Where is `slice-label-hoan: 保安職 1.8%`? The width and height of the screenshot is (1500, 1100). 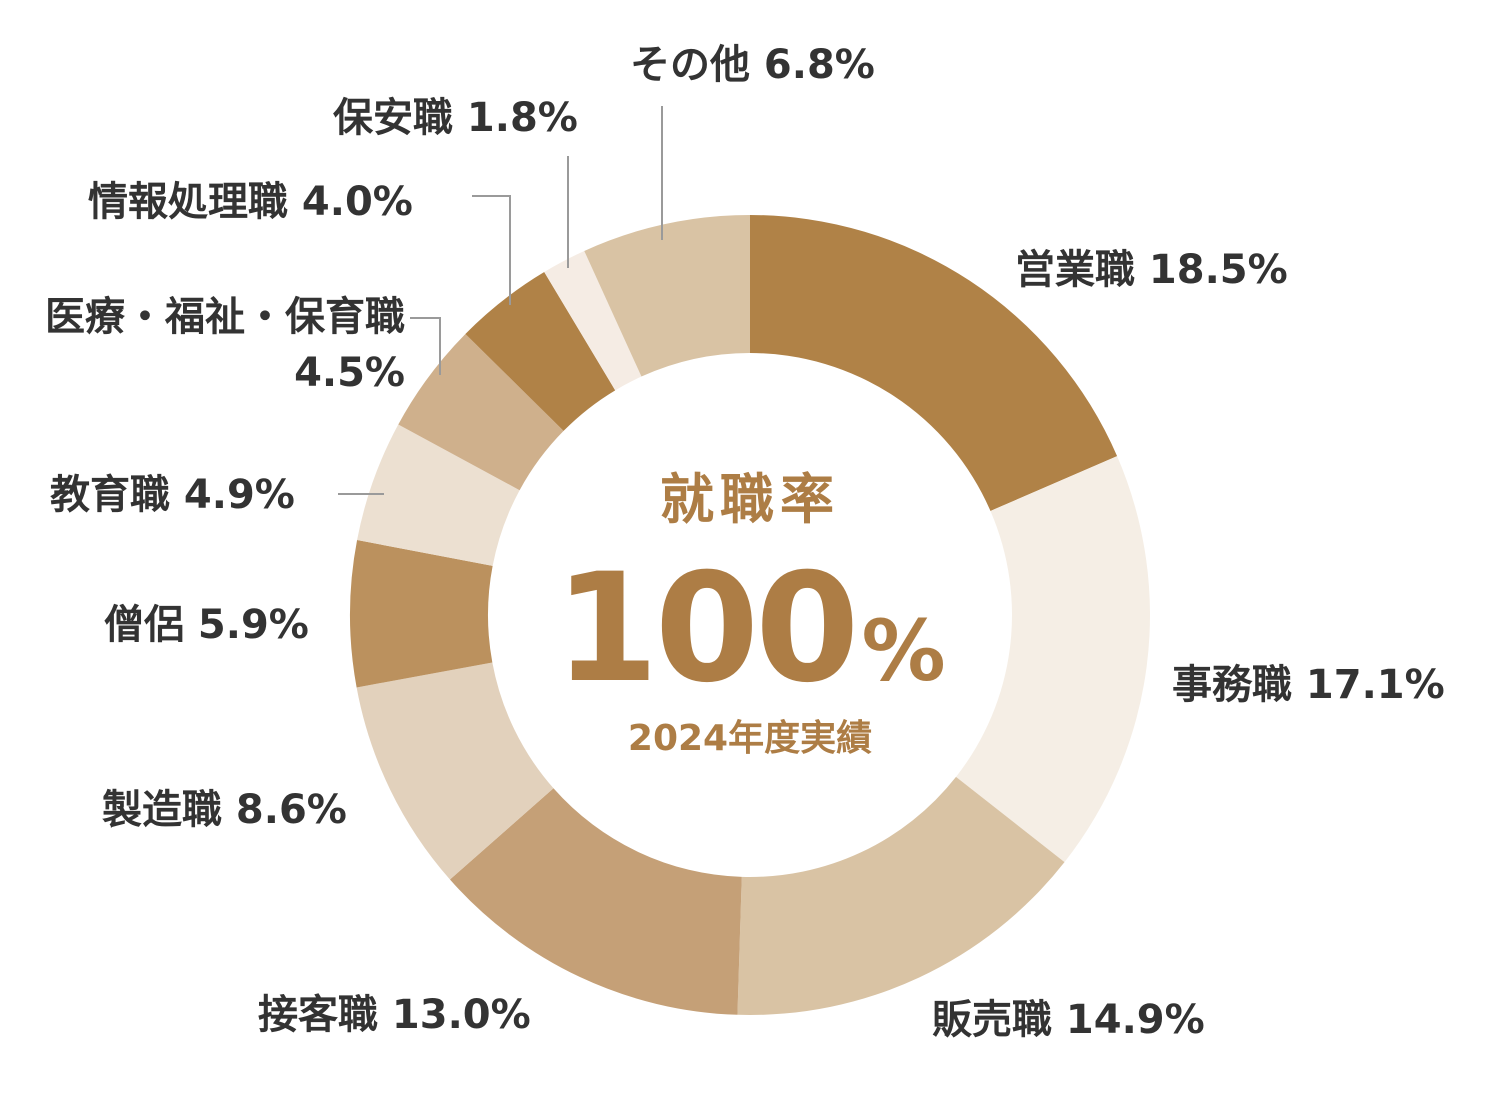 slice-label-hoan: 保安職 1.8% is located at coordinates (455, 118).